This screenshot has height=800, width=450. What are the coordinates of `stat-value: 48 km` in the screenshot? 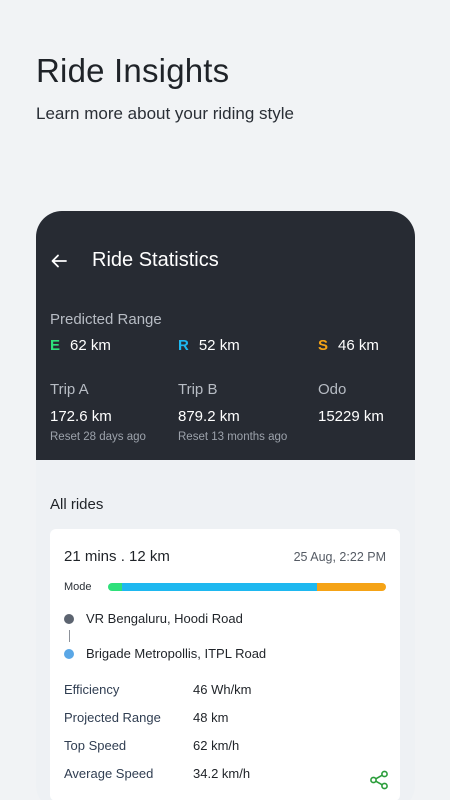 It's located at (211, 717).